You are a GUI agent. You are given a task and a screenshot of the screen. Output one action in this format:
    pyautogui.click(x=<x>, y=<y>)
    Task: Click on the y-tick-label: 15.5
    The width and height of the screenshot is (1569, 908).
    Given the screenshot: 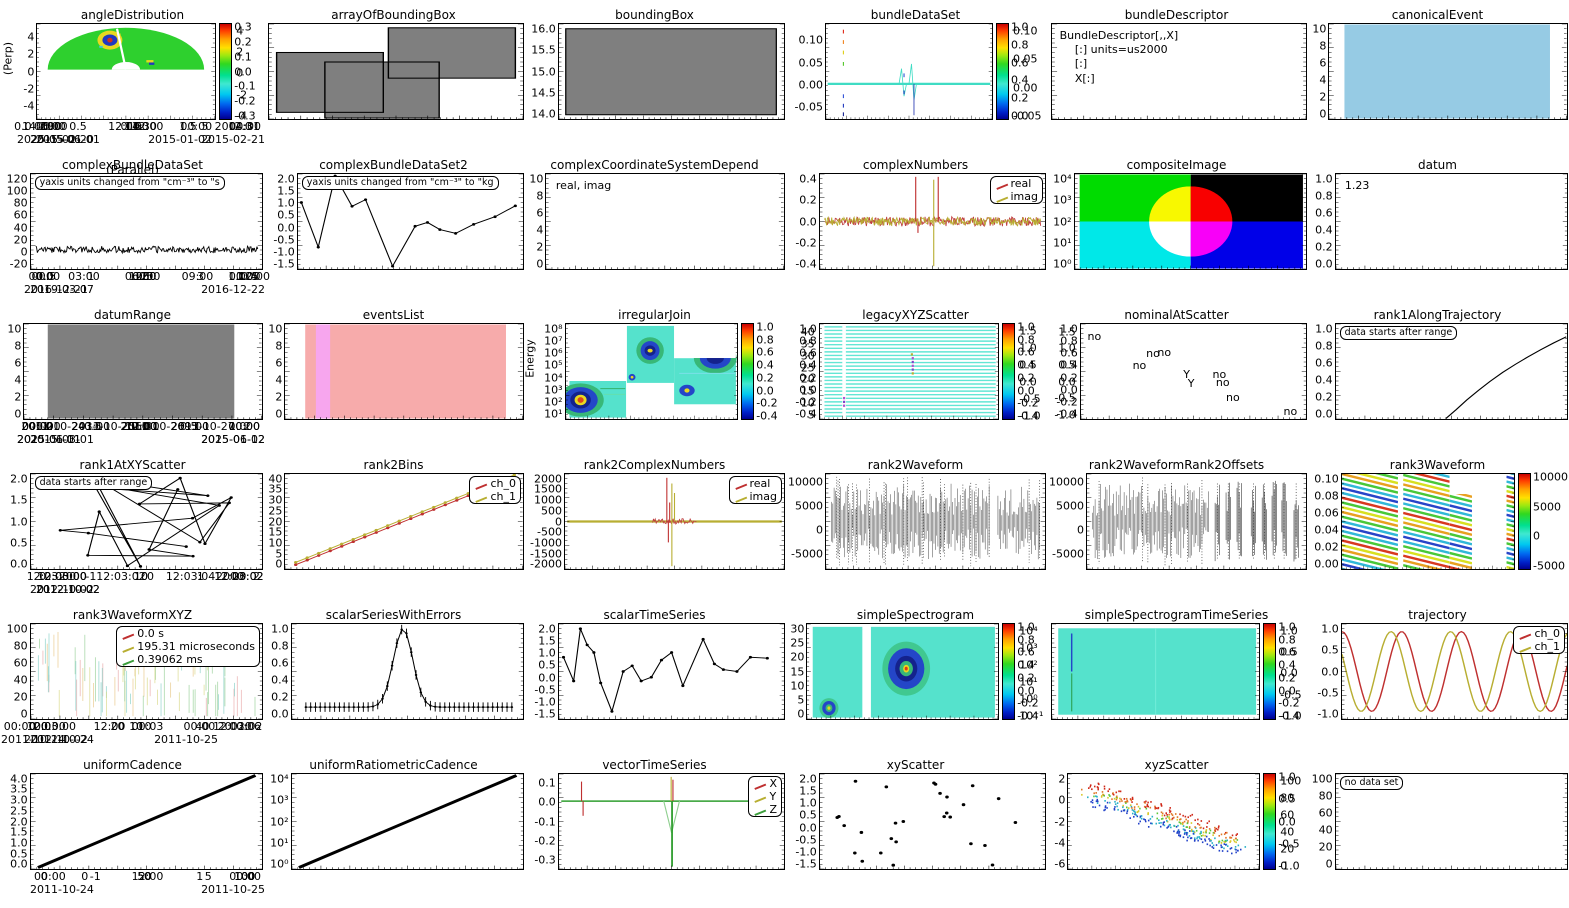 What is the action you would take?
    pyautogui.click(x=543, y=50)
    